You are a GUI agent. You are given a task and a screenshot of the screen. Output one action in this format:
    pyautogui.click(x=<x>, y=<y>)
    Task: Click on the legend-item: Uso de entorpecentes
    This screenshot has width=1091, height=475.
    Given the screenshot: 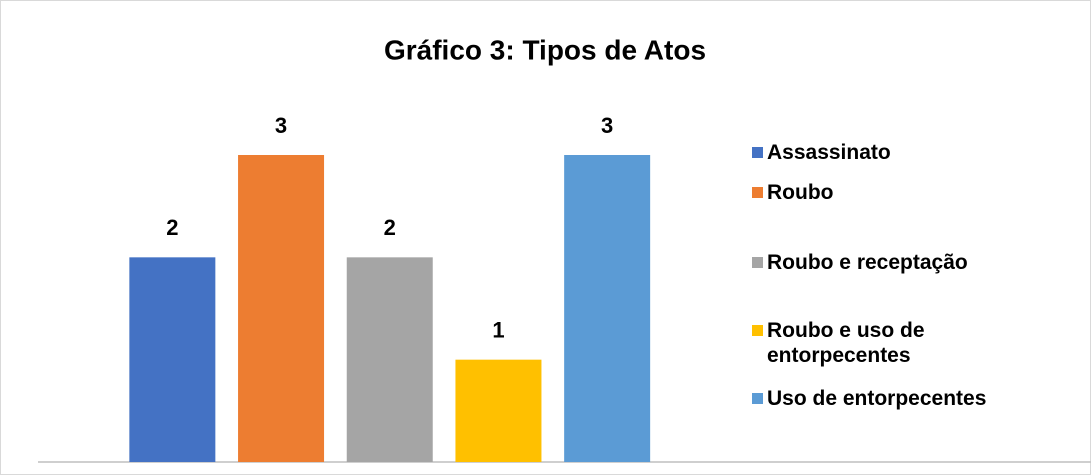 What is the action you would take?
    pyautogui.click(x=907, y=398)
    